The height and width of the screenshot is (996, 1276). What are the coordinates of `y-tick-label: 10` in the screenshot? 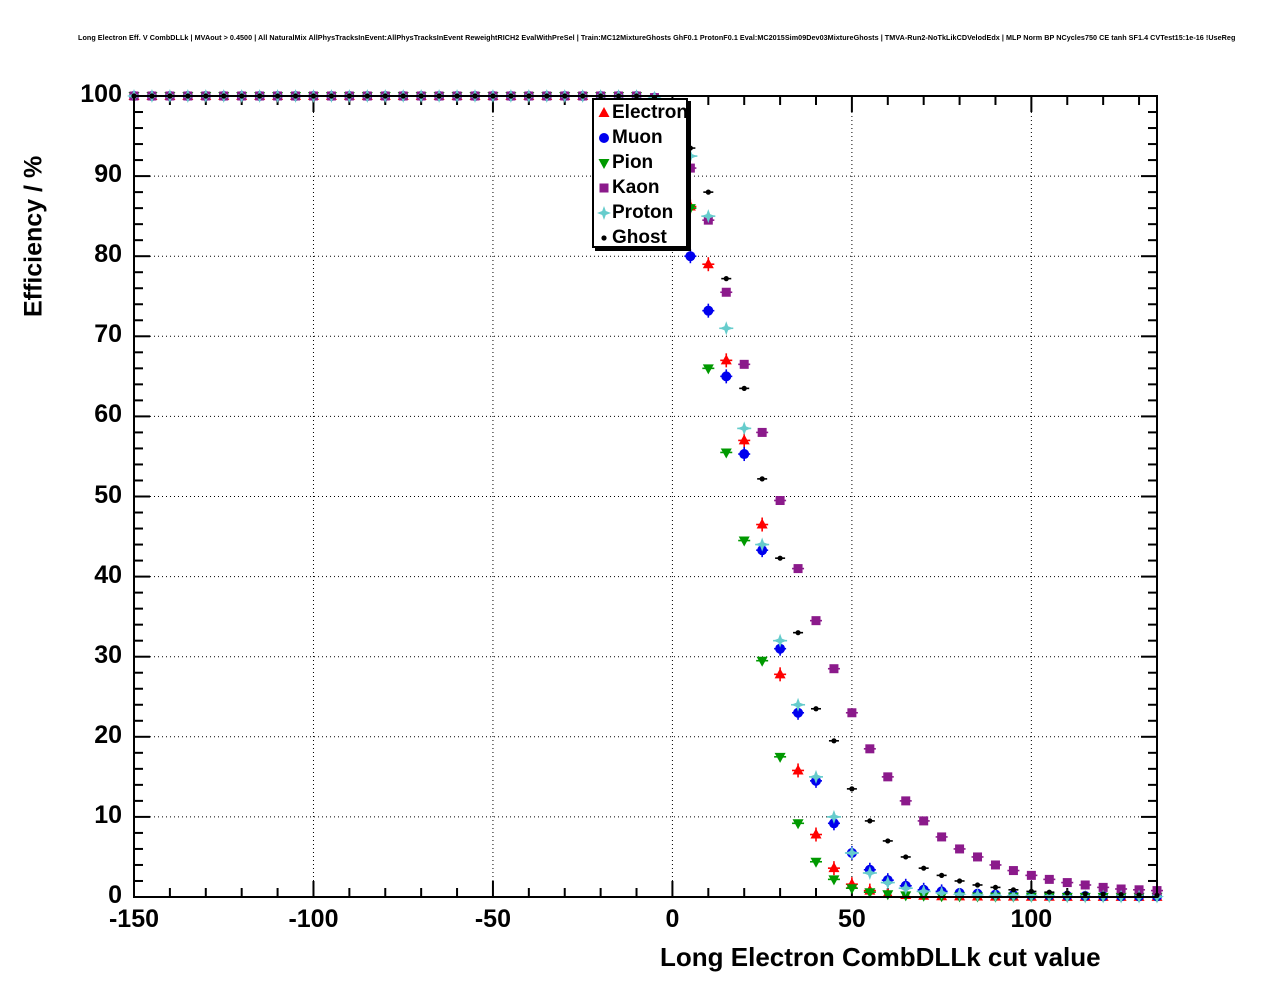 It's located at (108, 814).